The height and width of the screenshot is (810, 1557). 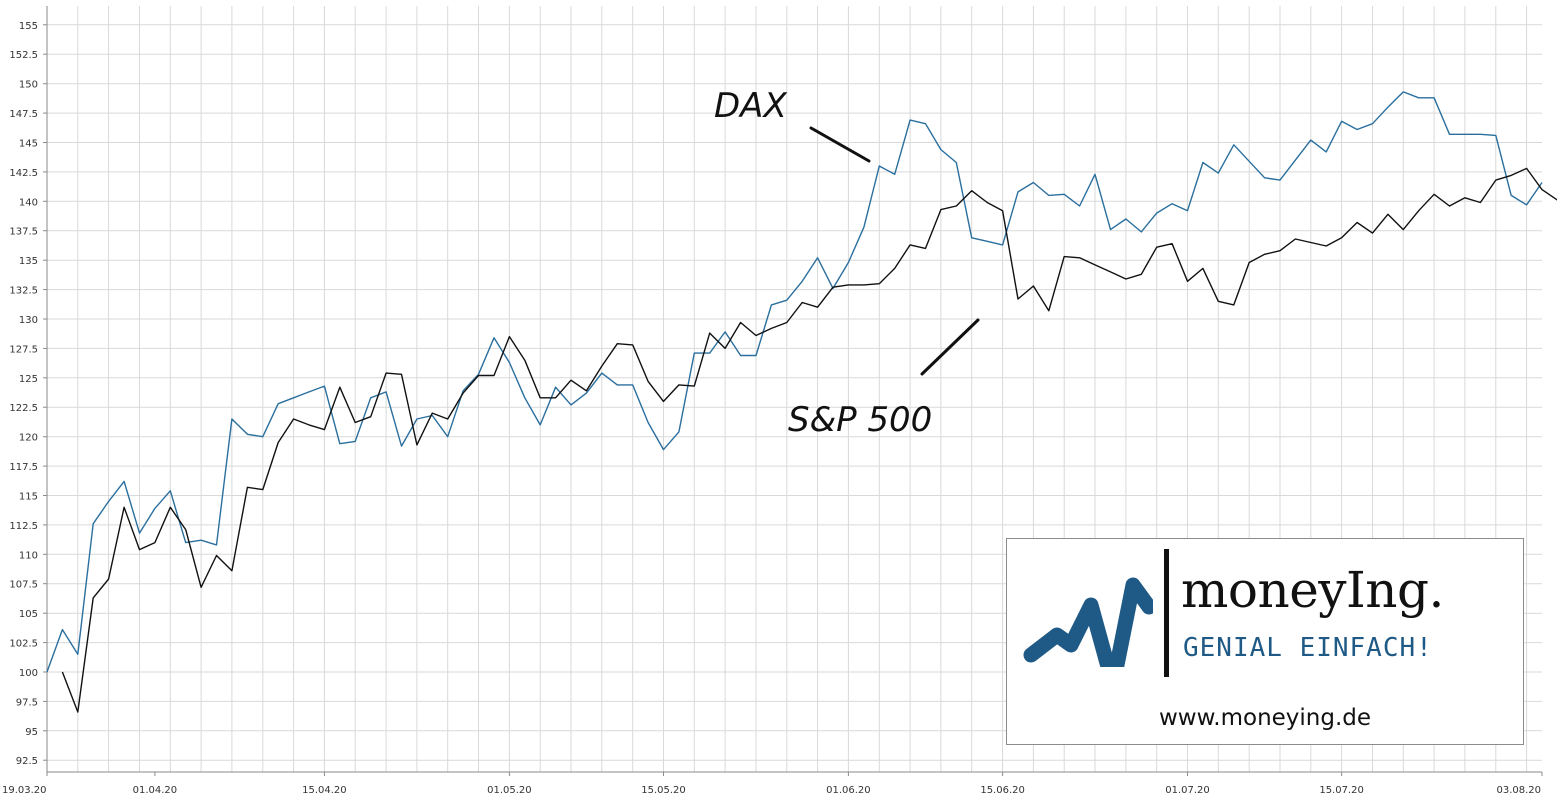 I want to click on y-tick-label: 97.5, so click(x=27, y=702).